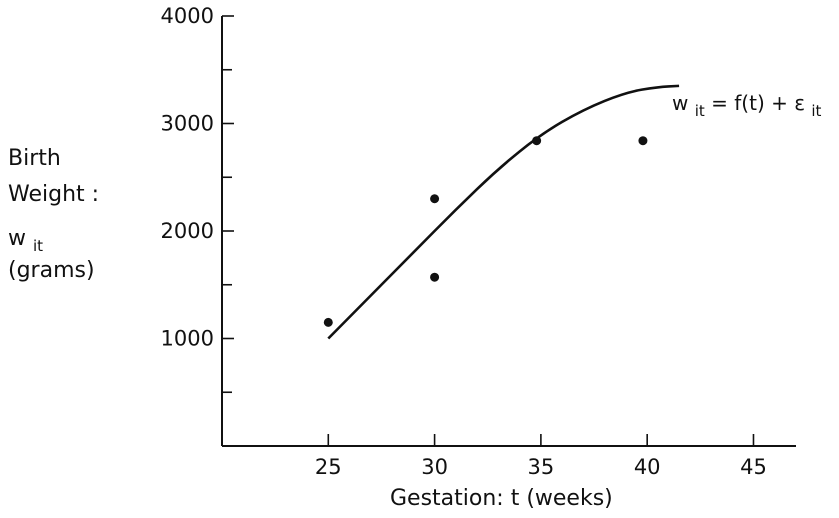 The height and width of the screenshot is (518, 839). I want to click on y-axis-title-line-1: Birth, so click(34, 158).